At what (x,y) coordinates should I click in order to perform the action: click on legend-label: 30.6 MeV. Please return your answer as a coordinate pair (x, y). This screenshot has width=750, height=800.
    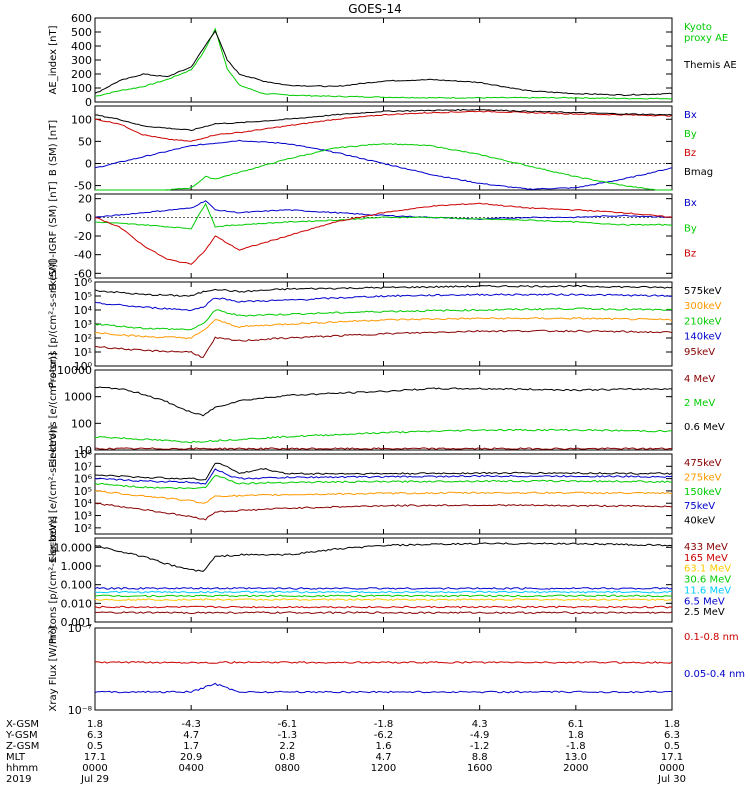
    Looking at the image, I should click on (707, 580).